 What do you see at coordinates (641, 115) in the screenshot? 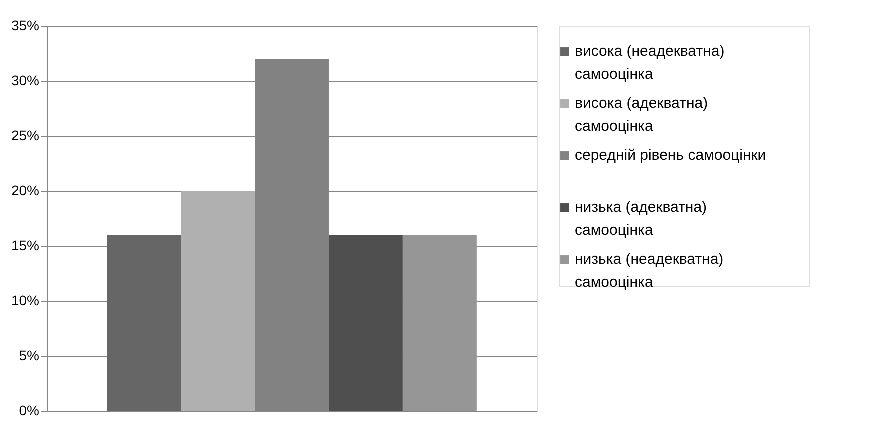
I see `legend-label: висока (адекватна) самооцінка` at bounding box center [641, 115].